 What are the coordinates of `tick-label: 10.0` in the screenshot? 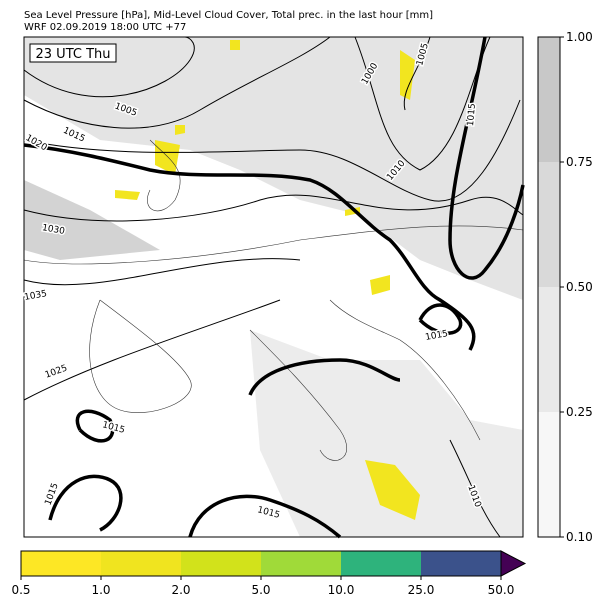 It's located at (341, 590).